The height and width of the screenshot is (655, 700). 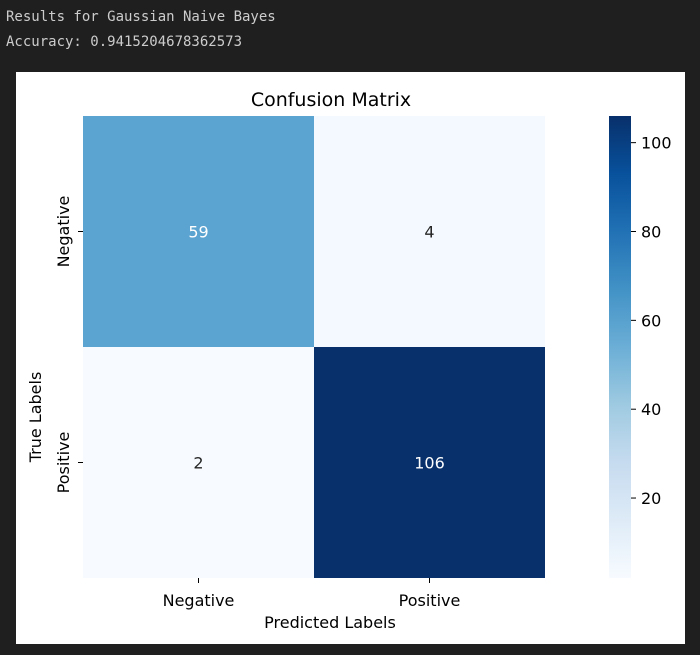 What do you see at coordinates (63, 463) in the screenshot?
I see `y-tick-label-1: Positive` at bounding box center [63, 463].